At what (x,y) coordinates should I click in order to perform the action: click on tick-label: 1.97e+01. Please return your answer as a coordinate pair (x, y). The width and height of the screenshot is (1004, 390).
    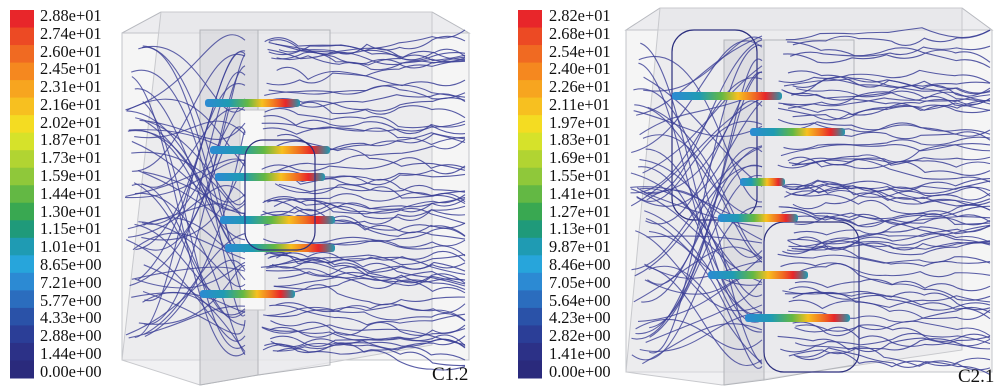
    Looking at the image, I should click on (580, 122).